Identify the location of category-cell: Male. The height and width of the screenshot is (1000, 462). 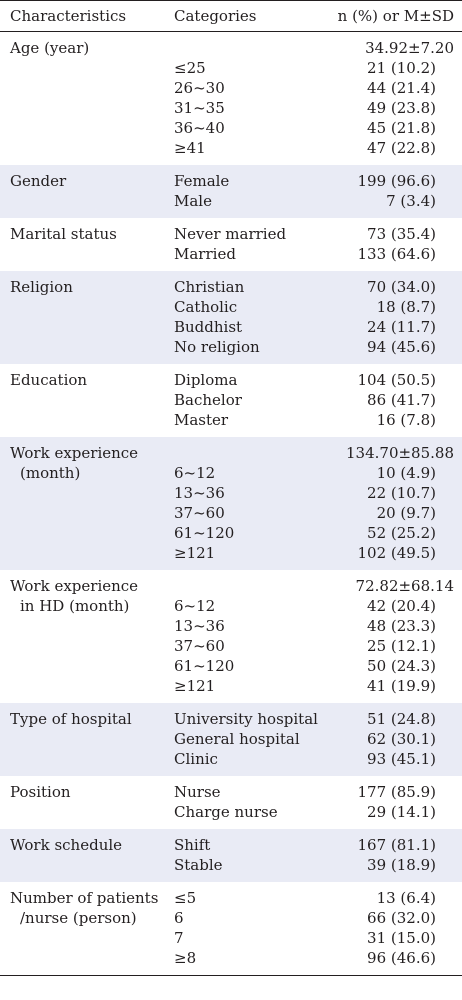
(193, 201).